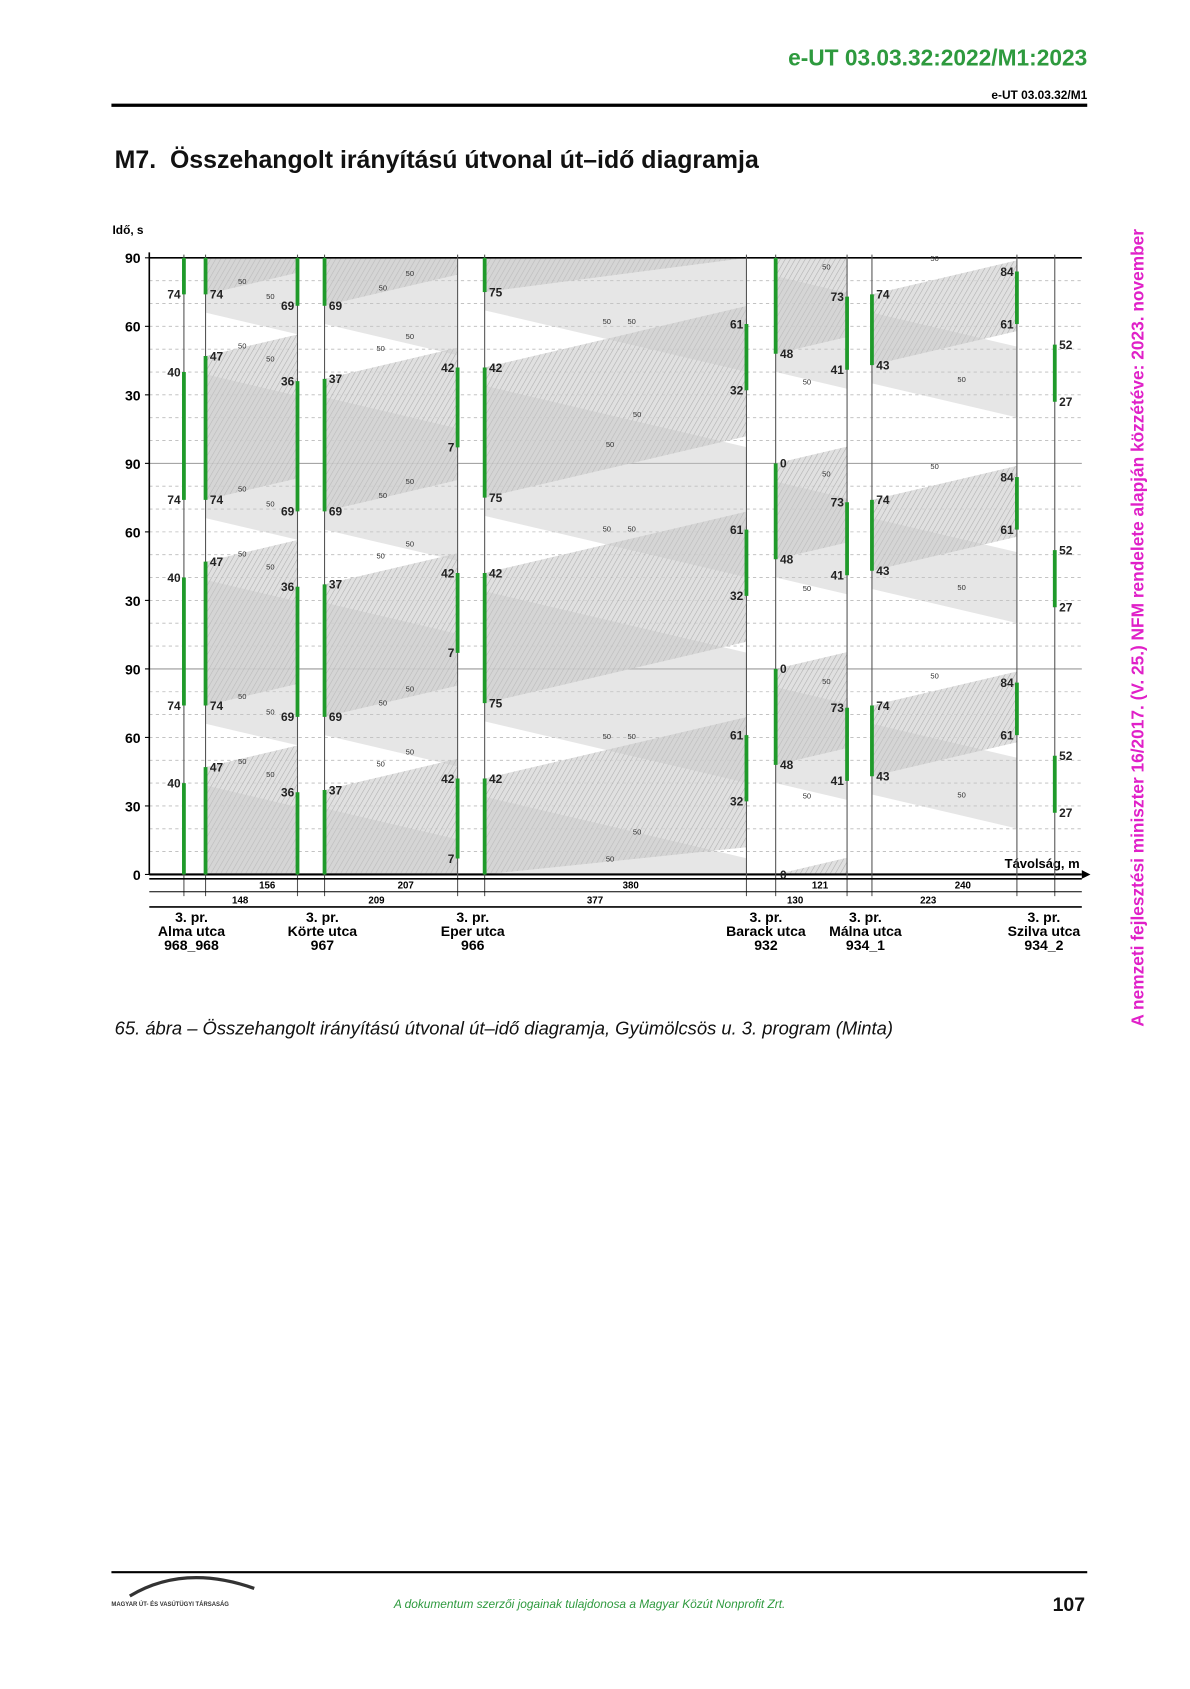  I want to click on header-code: e-UT 03.03.32:2022/M1:2023, so click(937, 57).